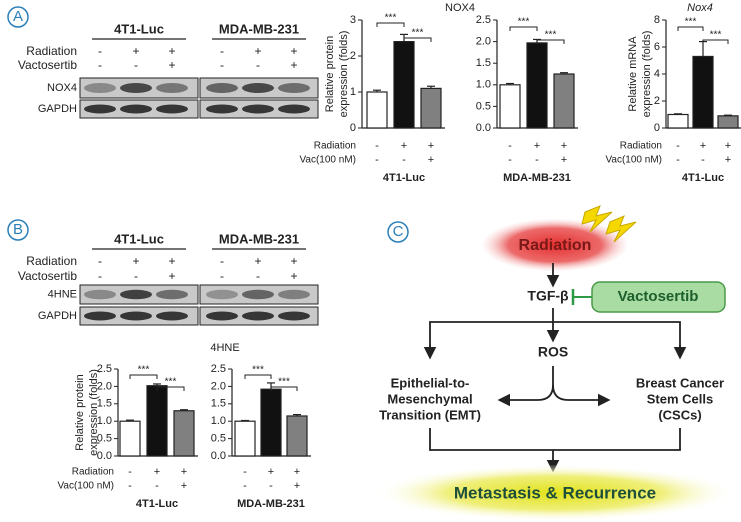 This screenshot has width=741, height=522. I want to click on node-label: Metastasis & Recurrence, so click(555, 492).